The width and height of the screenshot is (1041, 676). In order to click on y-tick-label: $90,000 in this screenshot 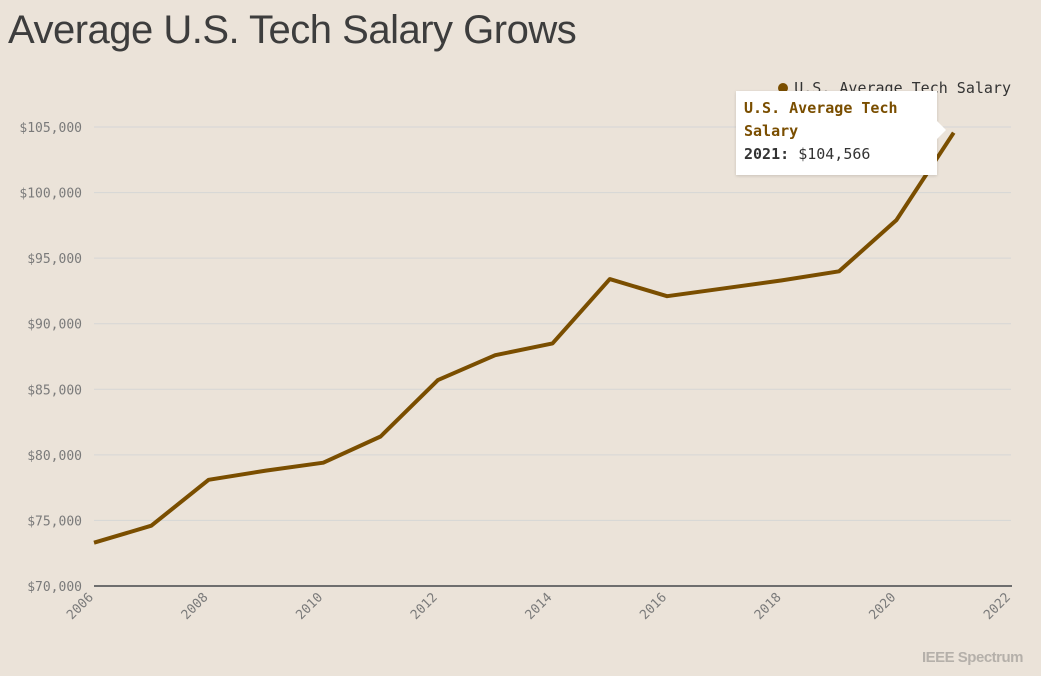, I will do `click(54, 325)`.